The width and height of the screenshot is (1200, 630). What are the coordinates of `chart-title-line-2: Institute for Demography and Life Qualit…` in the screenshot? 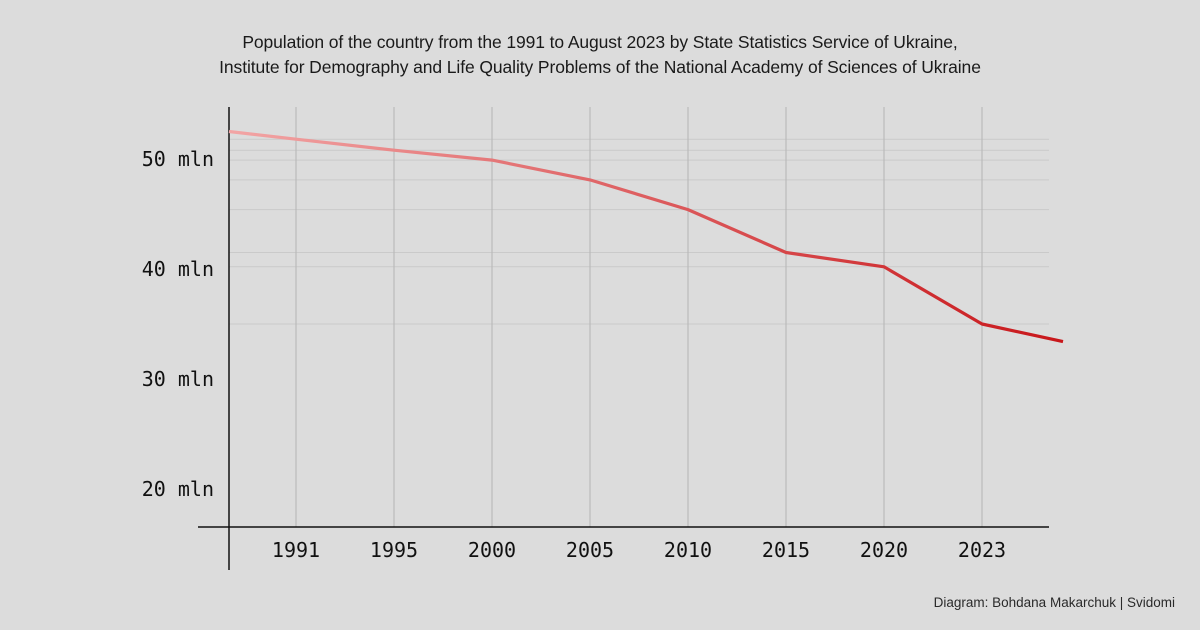 It's located at (600, 67).